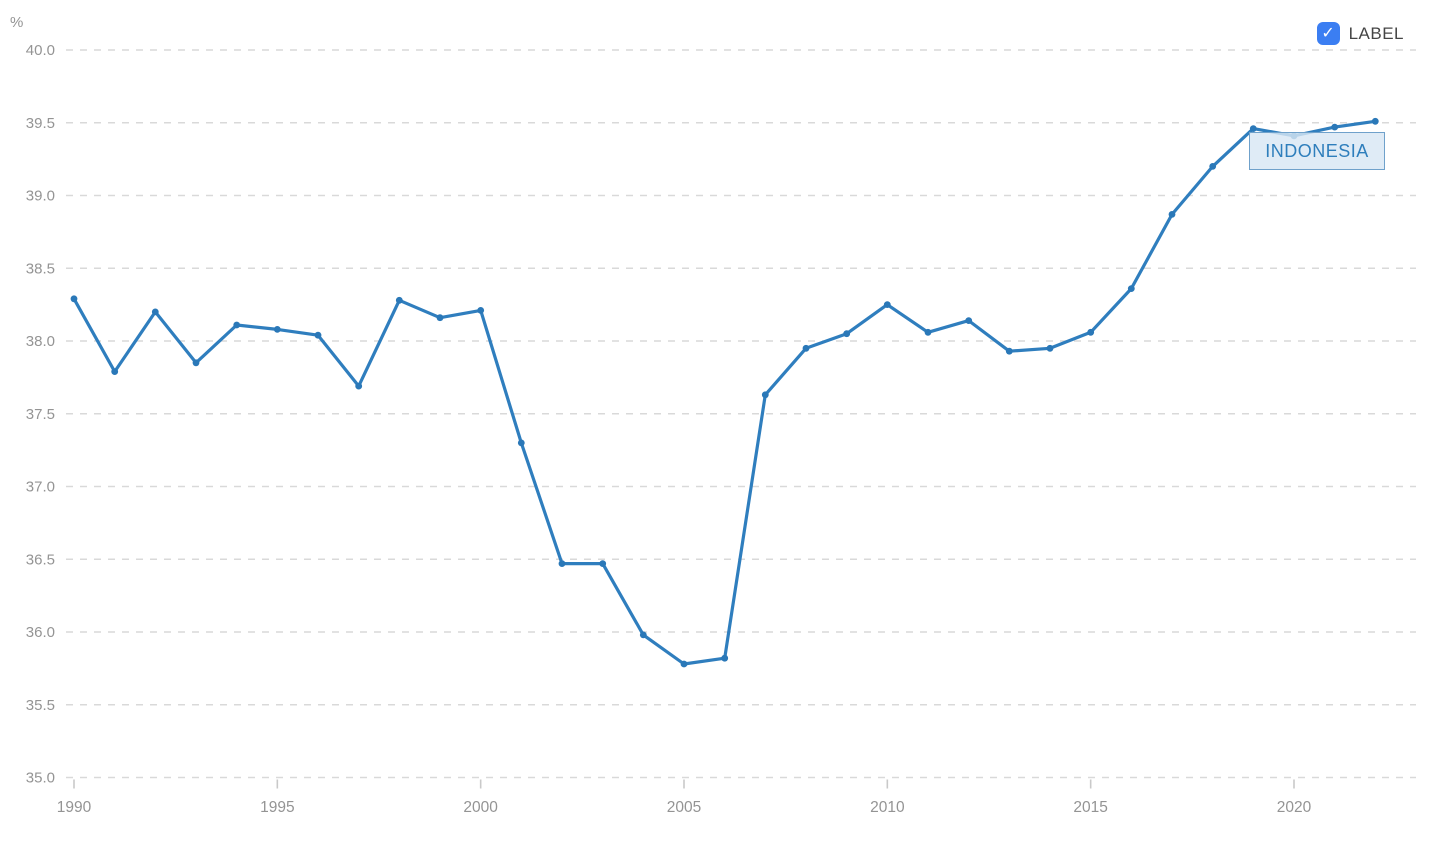 This screenshot has width=1430, height=846. Describe the element at coordinates (40, 778) in the screenshot. I see `y-tick-label: 35.0` at that location.